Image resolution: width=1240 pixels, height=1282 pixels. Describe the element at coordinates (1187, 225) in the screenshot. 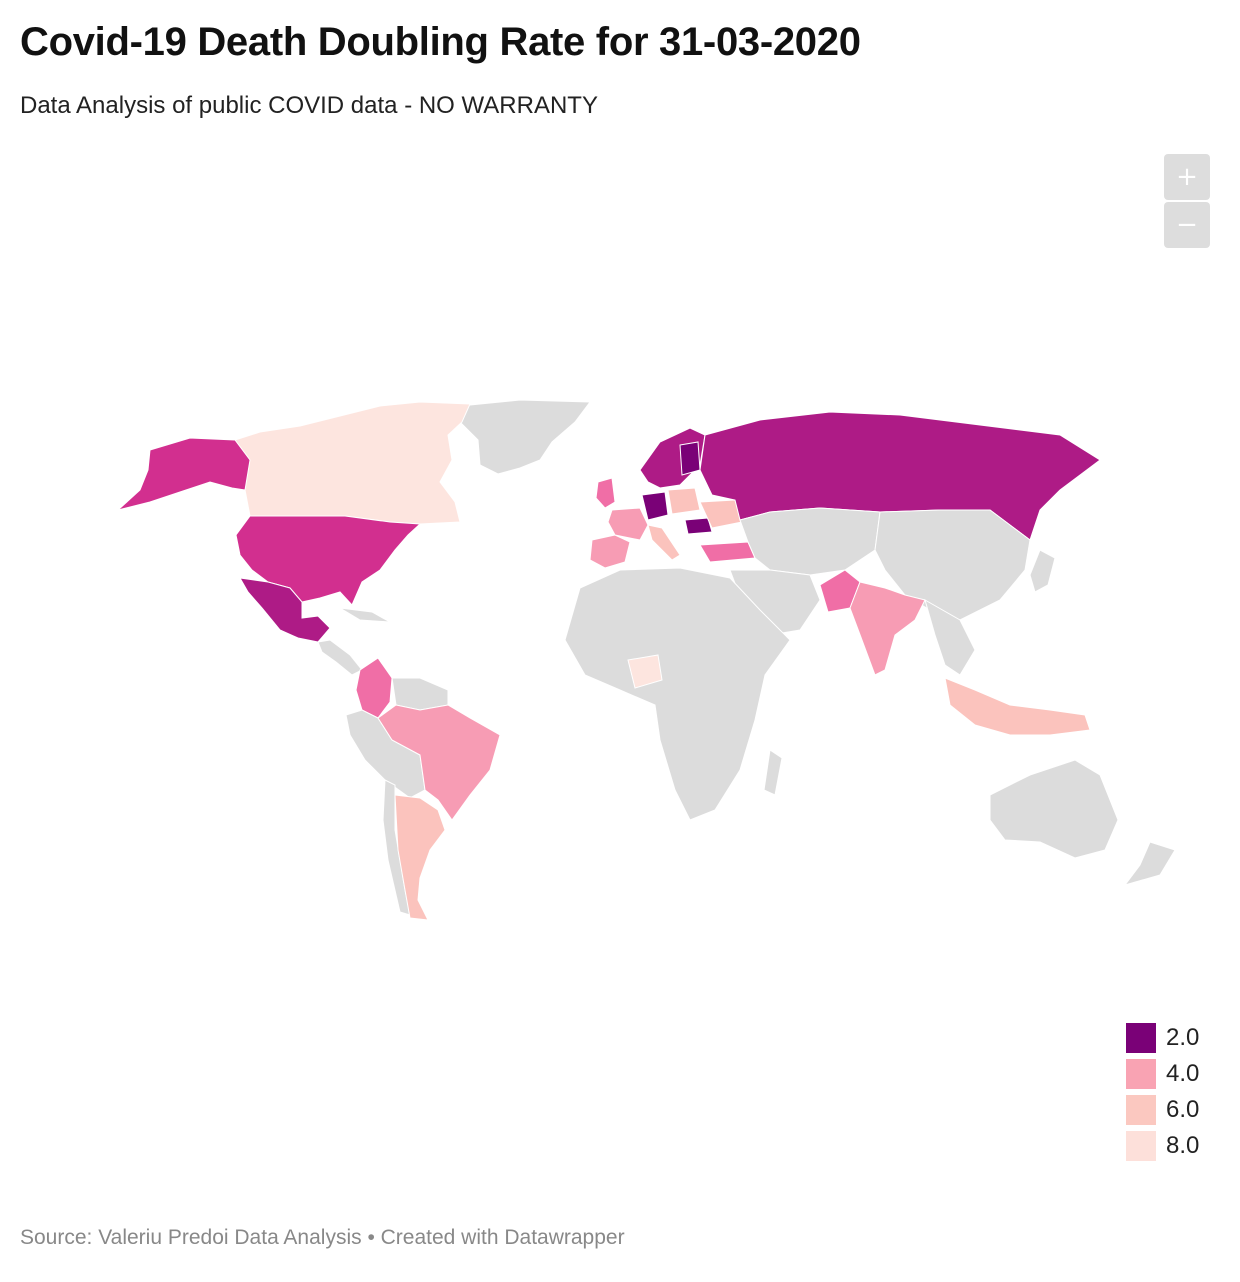

I see `zoom-out-button: −` at that location.